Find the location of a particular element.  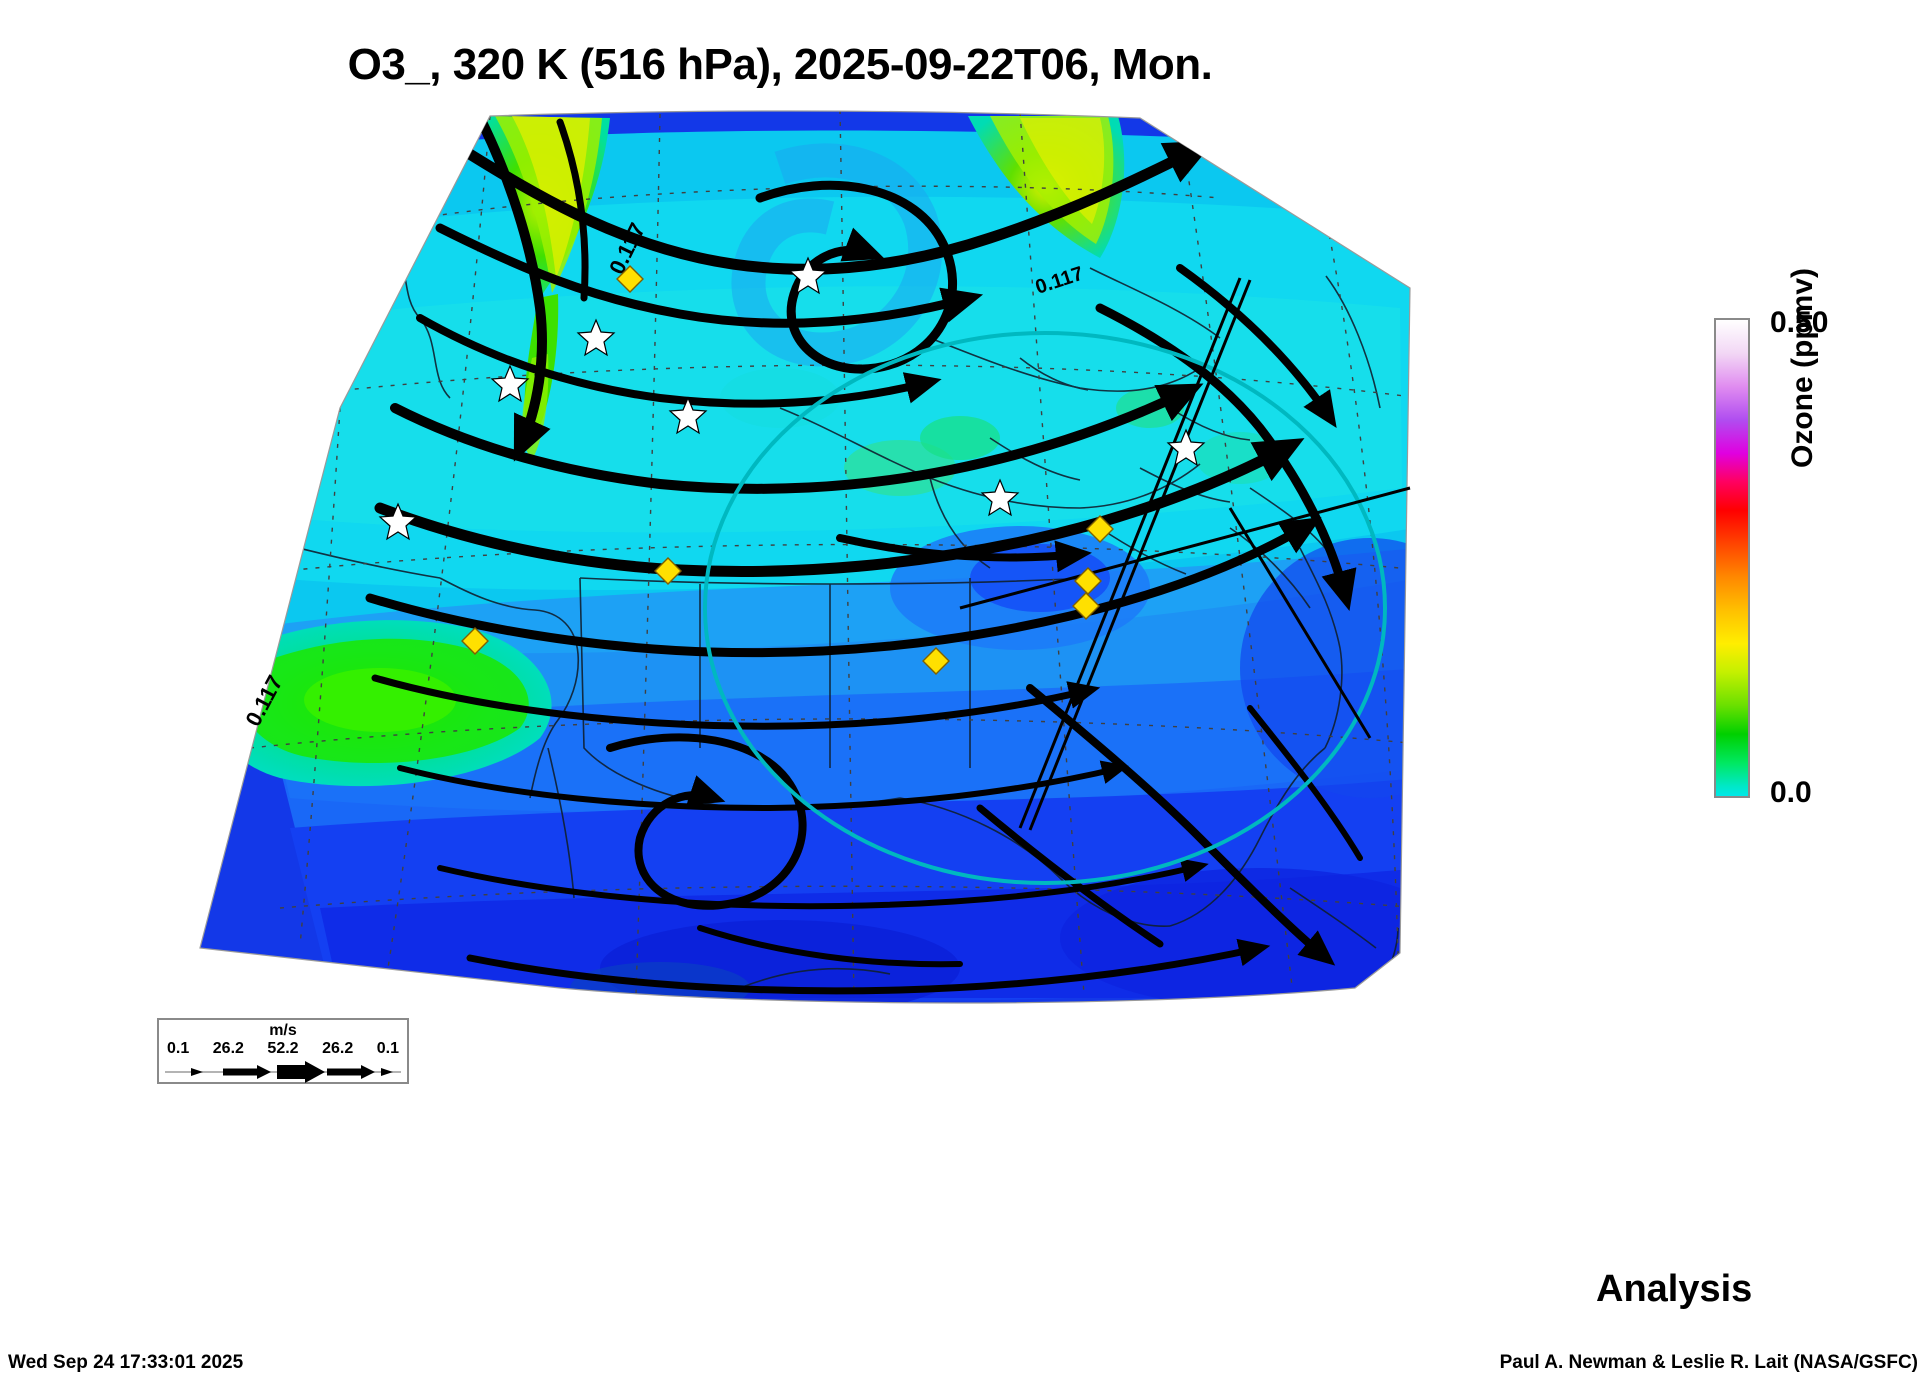

range-circle is located at coordinates (1045, 608).